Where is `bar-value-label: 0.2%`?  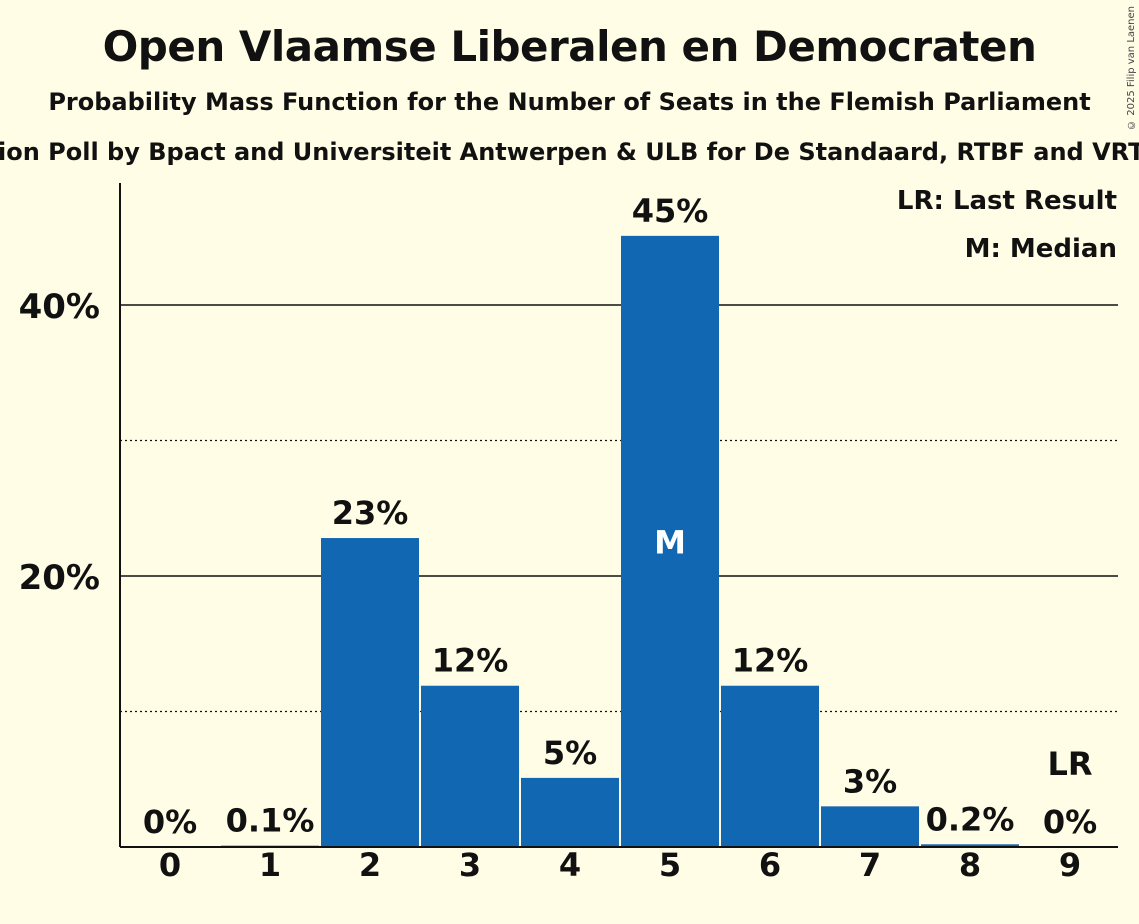
bar-value-label: 0.2% is located at coordinates (970, 819).